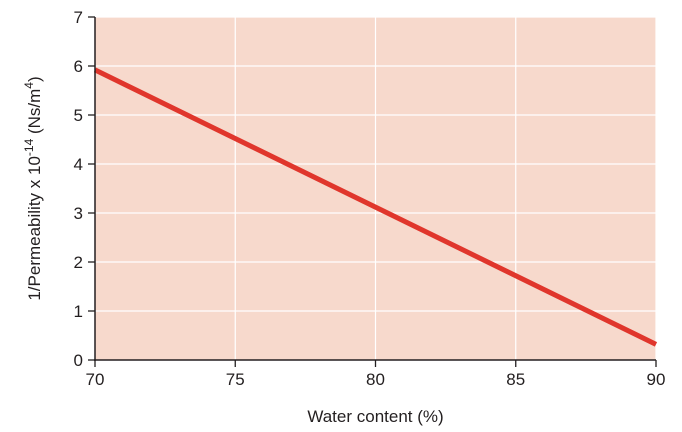  What do you see at coordinates (34, 114) in the screenshot?
I see `y-axis-title-unit-open: (Ns/m` at bounding box center [34, 114].